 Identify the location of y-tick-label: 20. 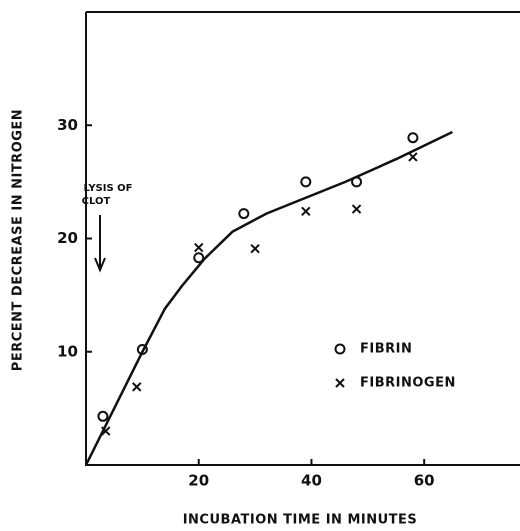
(67, 238).